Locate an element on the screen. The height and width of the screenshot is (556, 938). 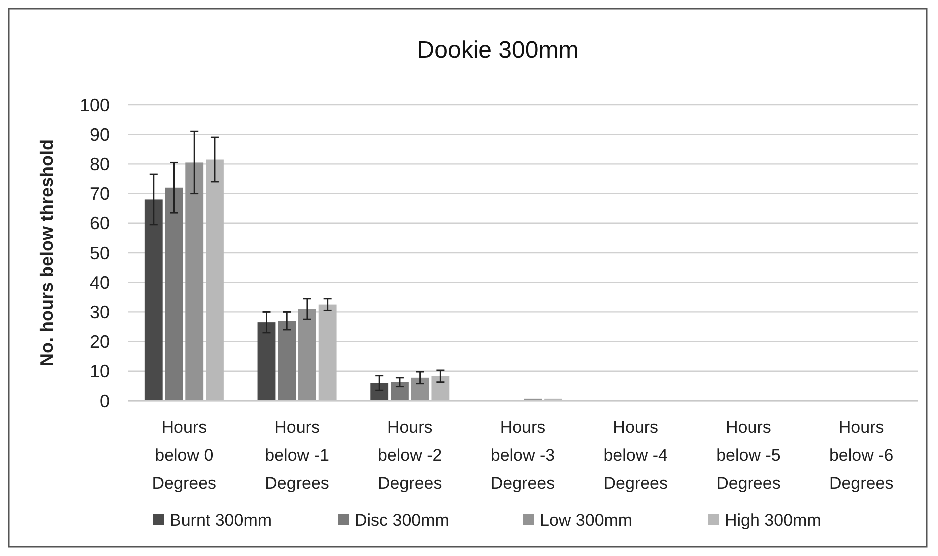
legend-label: Disc 300mm is located at coordinates (402, 520).